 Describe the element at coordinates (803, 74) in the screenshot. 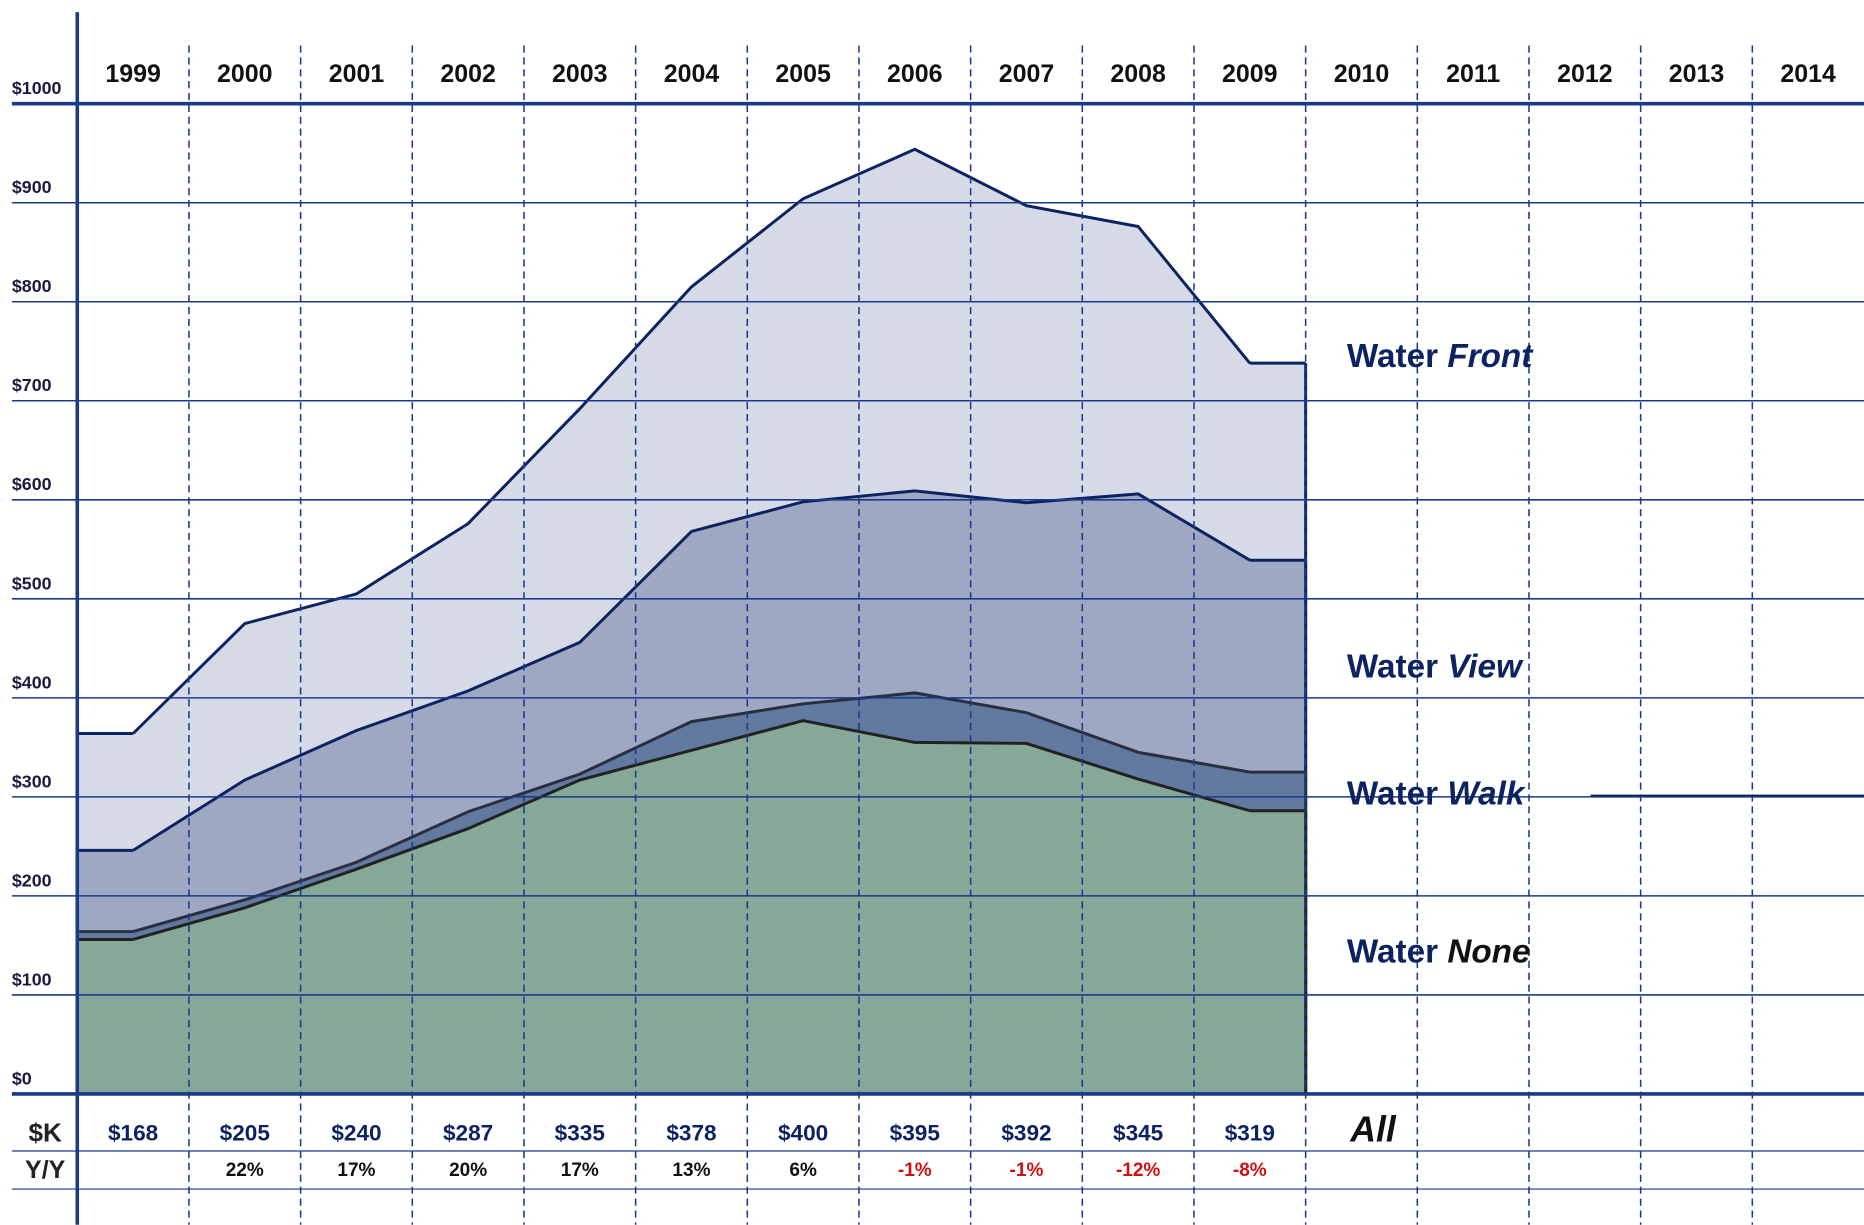

I see `x-tick-label: 2005` at that location.